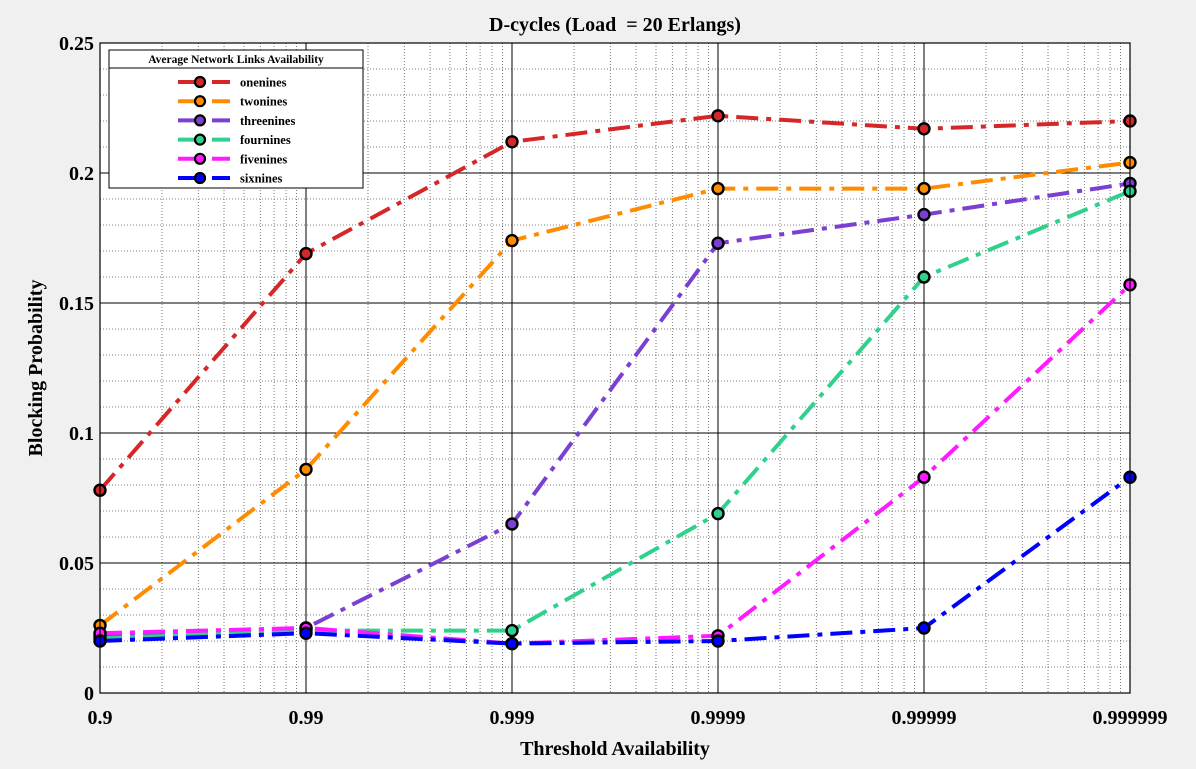 Image resolution: width=1196 pixels, height=769 pixels. What do you see at coordinates (263, 102) in the screenshot?
I see `legend-label: twonines` at bounding box center [263, 102].